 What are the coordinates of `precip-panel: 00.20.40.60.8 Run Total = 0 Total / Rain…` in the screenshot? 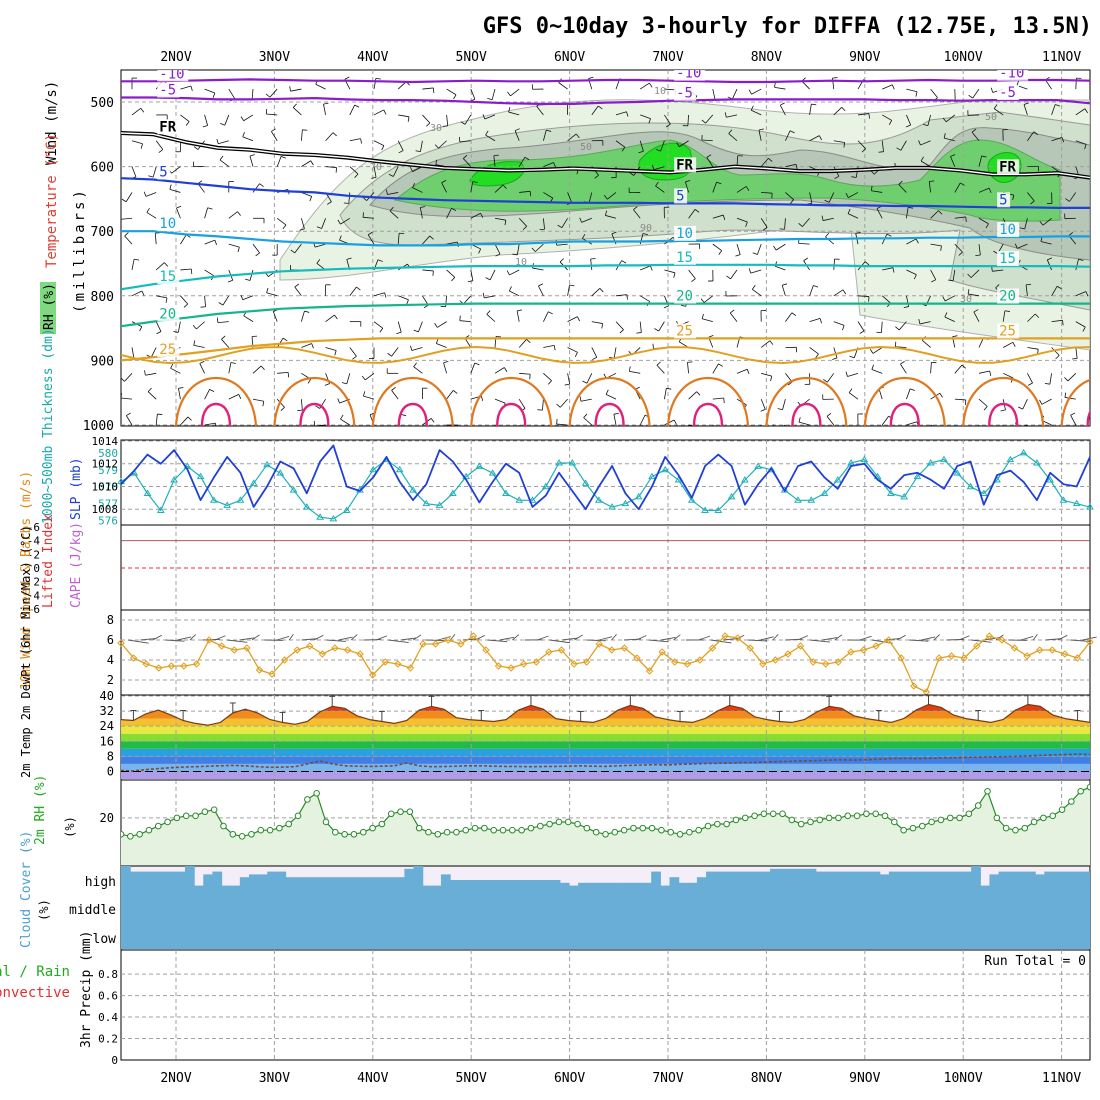 It's located at (545, 999).